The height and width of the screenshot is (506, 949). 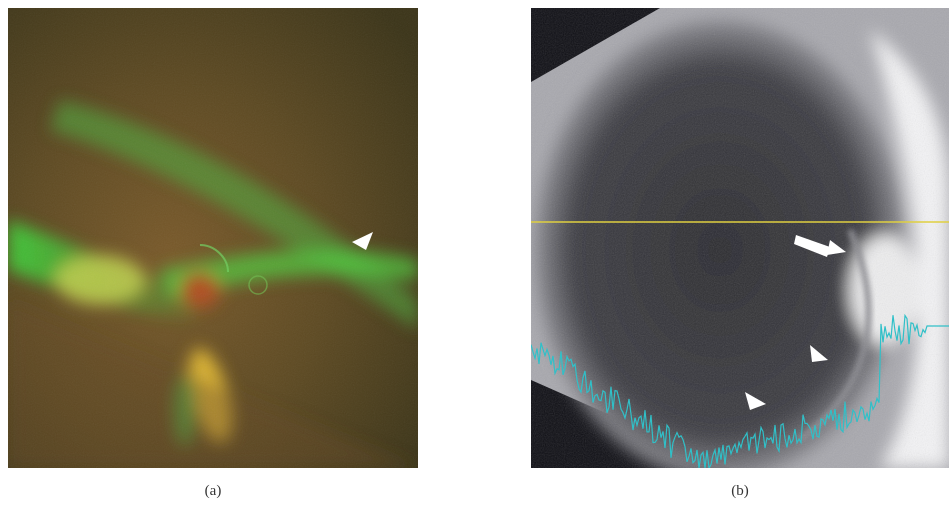 I want to click on panel-label: (b), so click(x=740, y=491).